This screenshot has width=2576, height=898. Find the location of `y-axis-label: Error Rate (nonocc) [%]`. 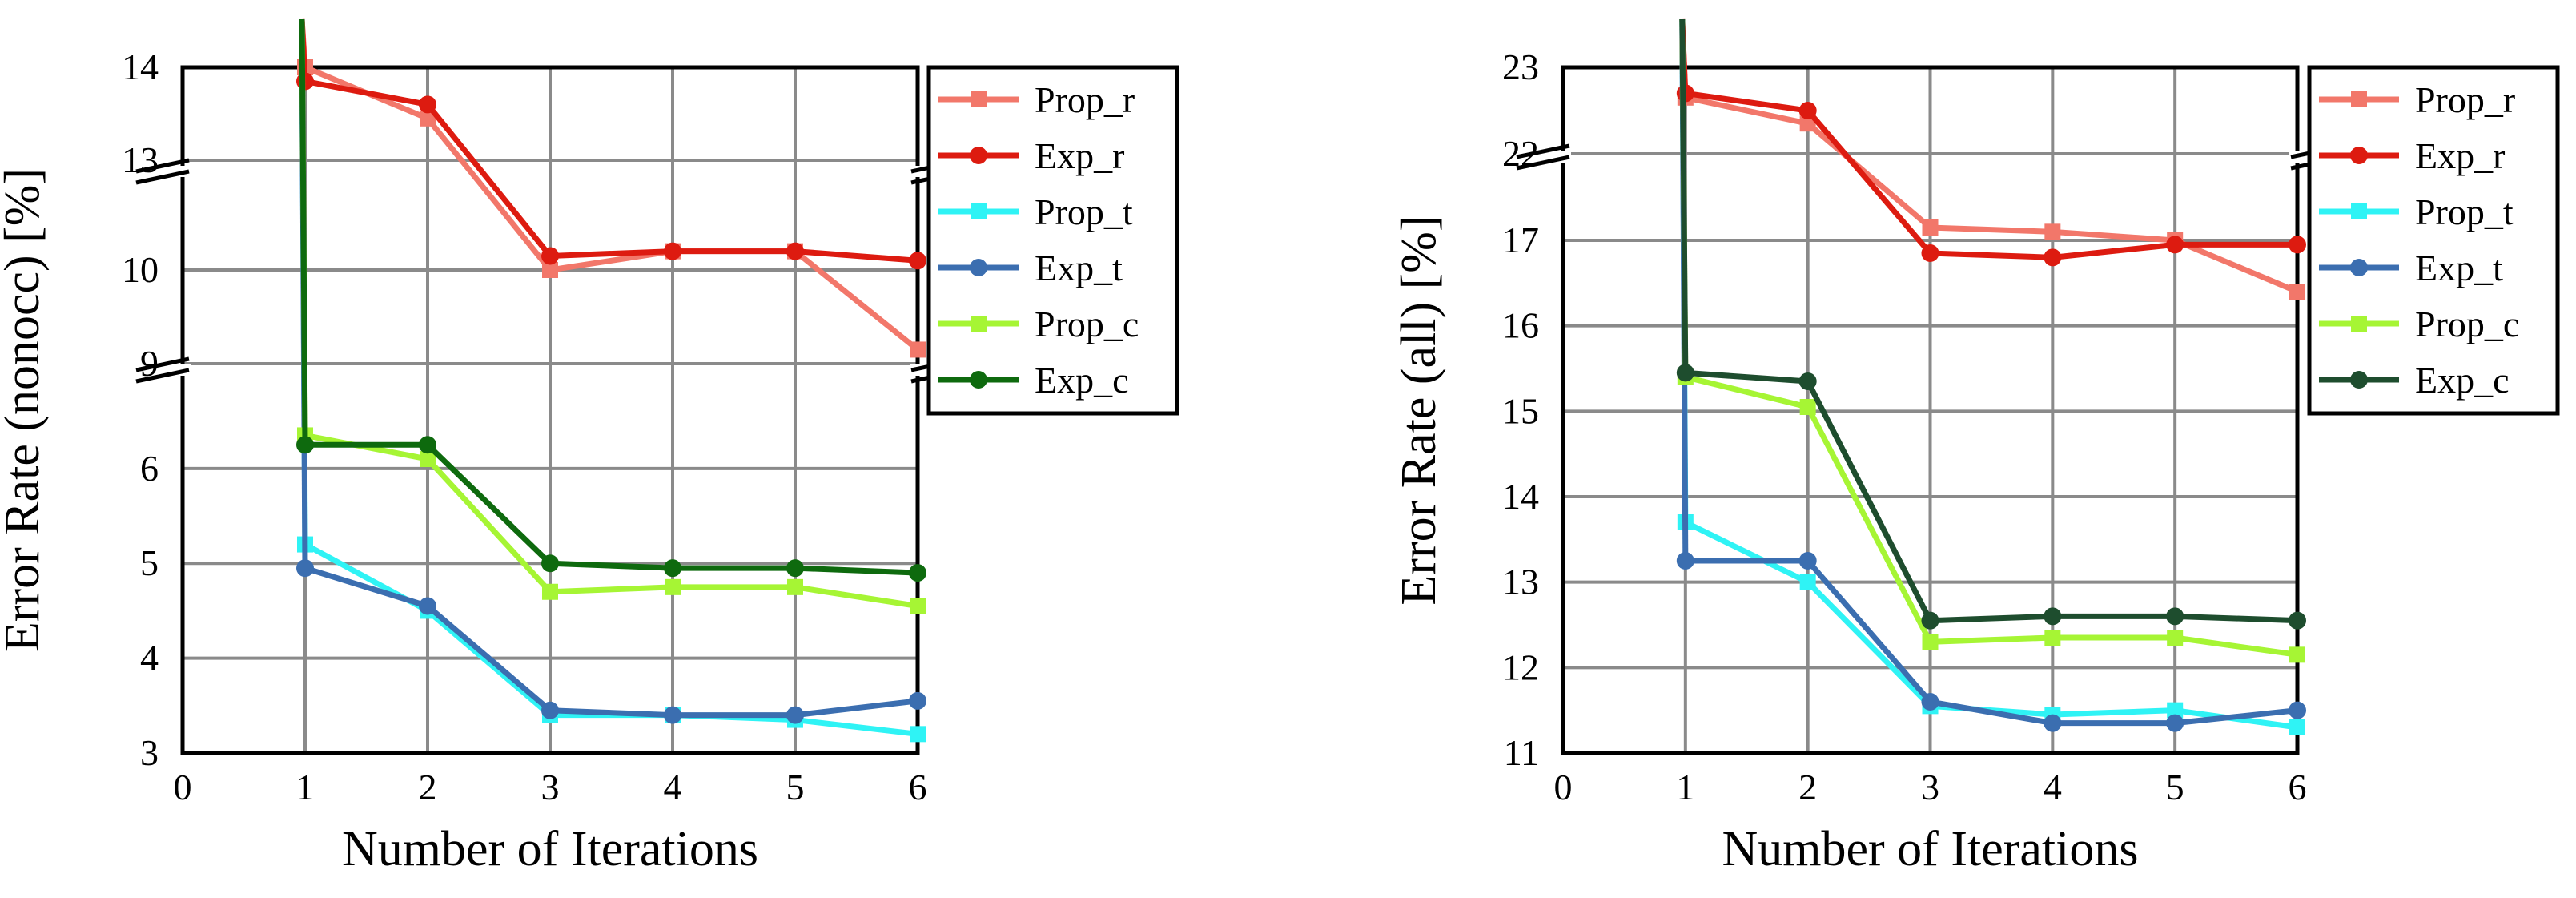

y-axis-label: Error Rate (nonocc) [%] is located at coordinates (25, 410).